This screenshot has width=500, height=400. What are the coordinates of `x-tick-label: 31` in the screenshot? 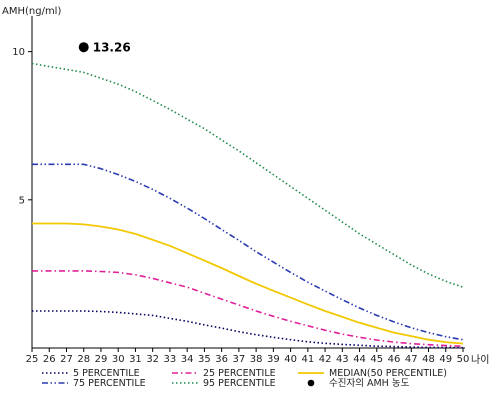 It's located at (135, 359).